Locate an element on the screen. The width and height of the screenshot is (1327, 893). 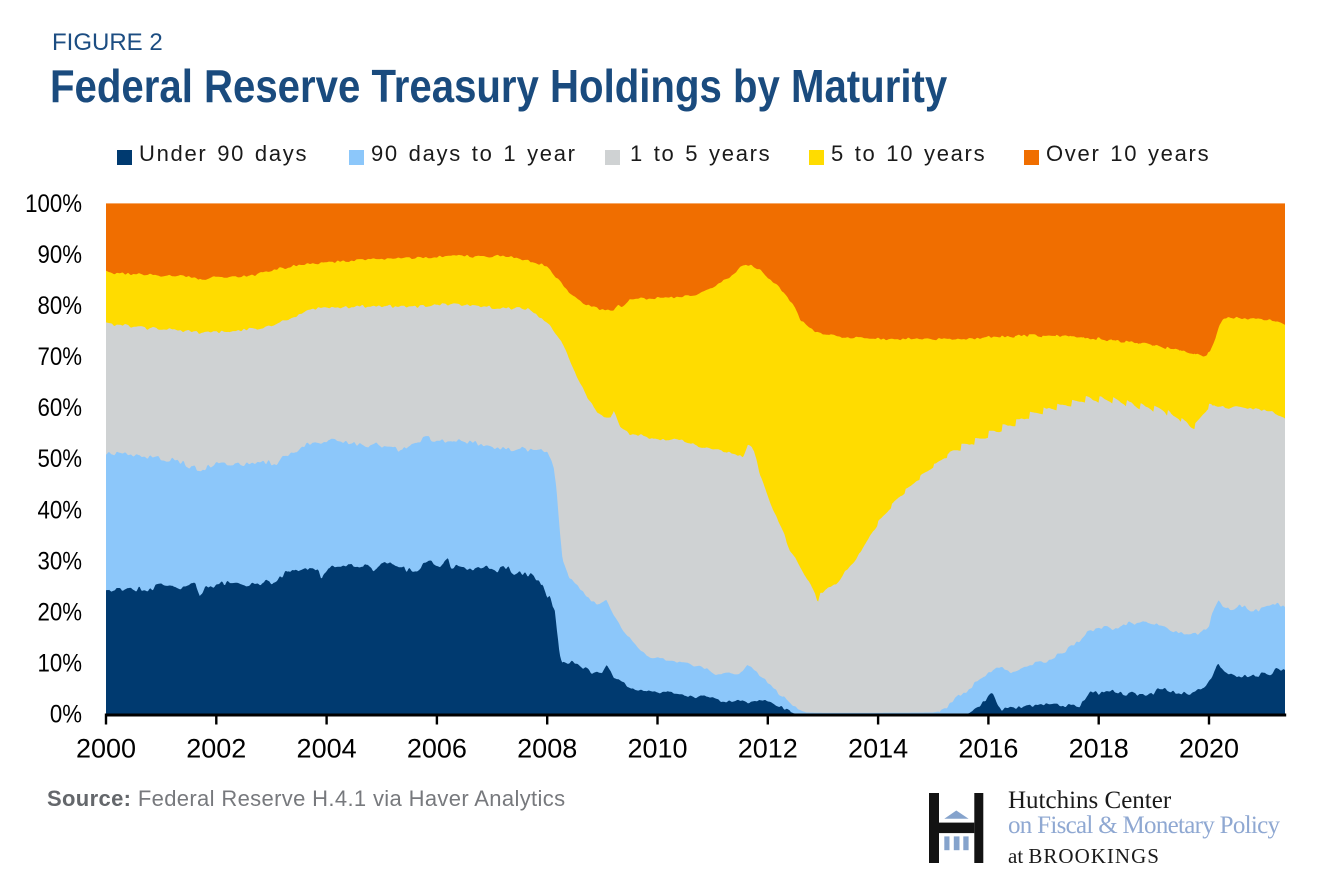
svg-text: 2004 is located at coordinates (327, 749).